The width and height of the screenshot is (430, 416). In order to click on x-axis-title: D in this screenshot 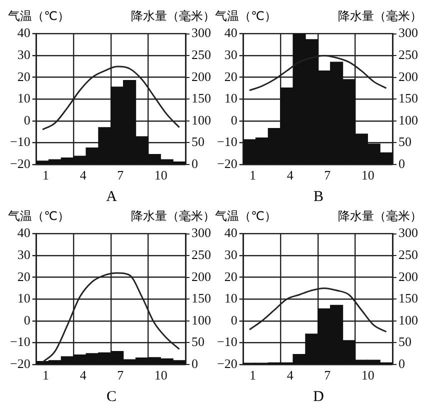, I will do `click(318, 397)`.